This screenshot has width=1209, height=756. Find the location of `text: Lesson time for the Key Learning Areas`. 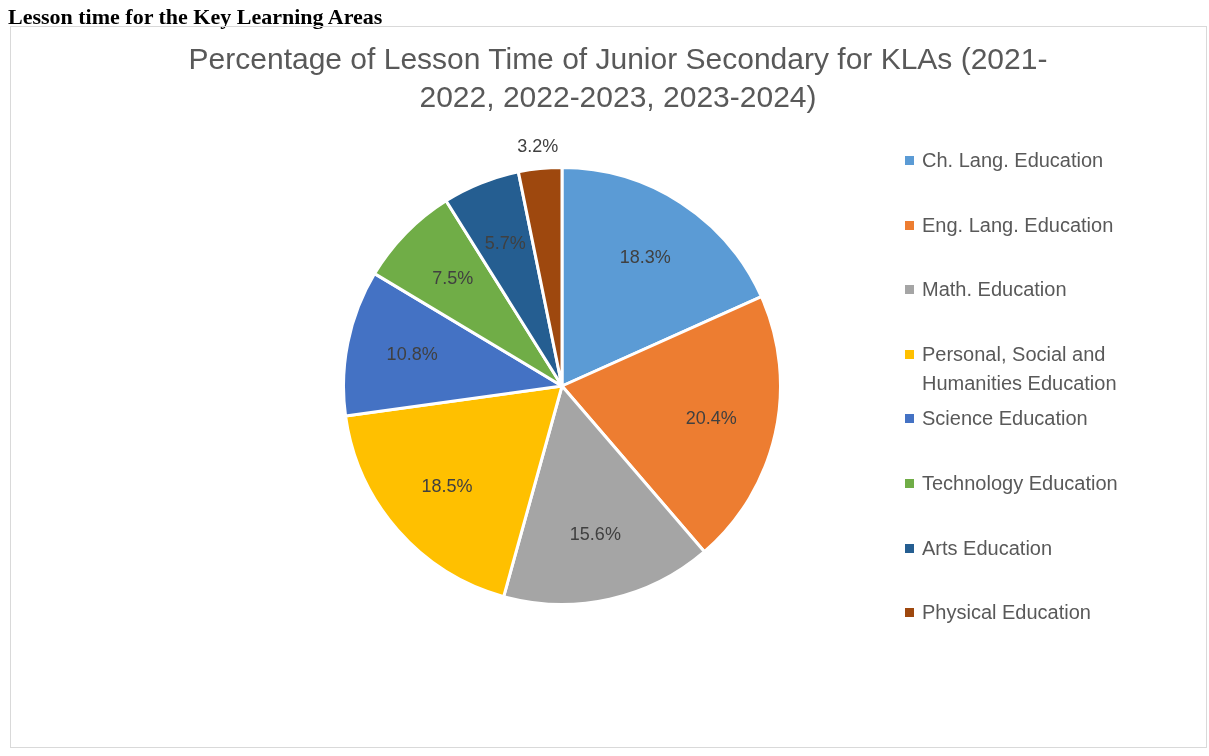

text: Lesson time for the Key Learning Areas is located at coordinates (195, 17).